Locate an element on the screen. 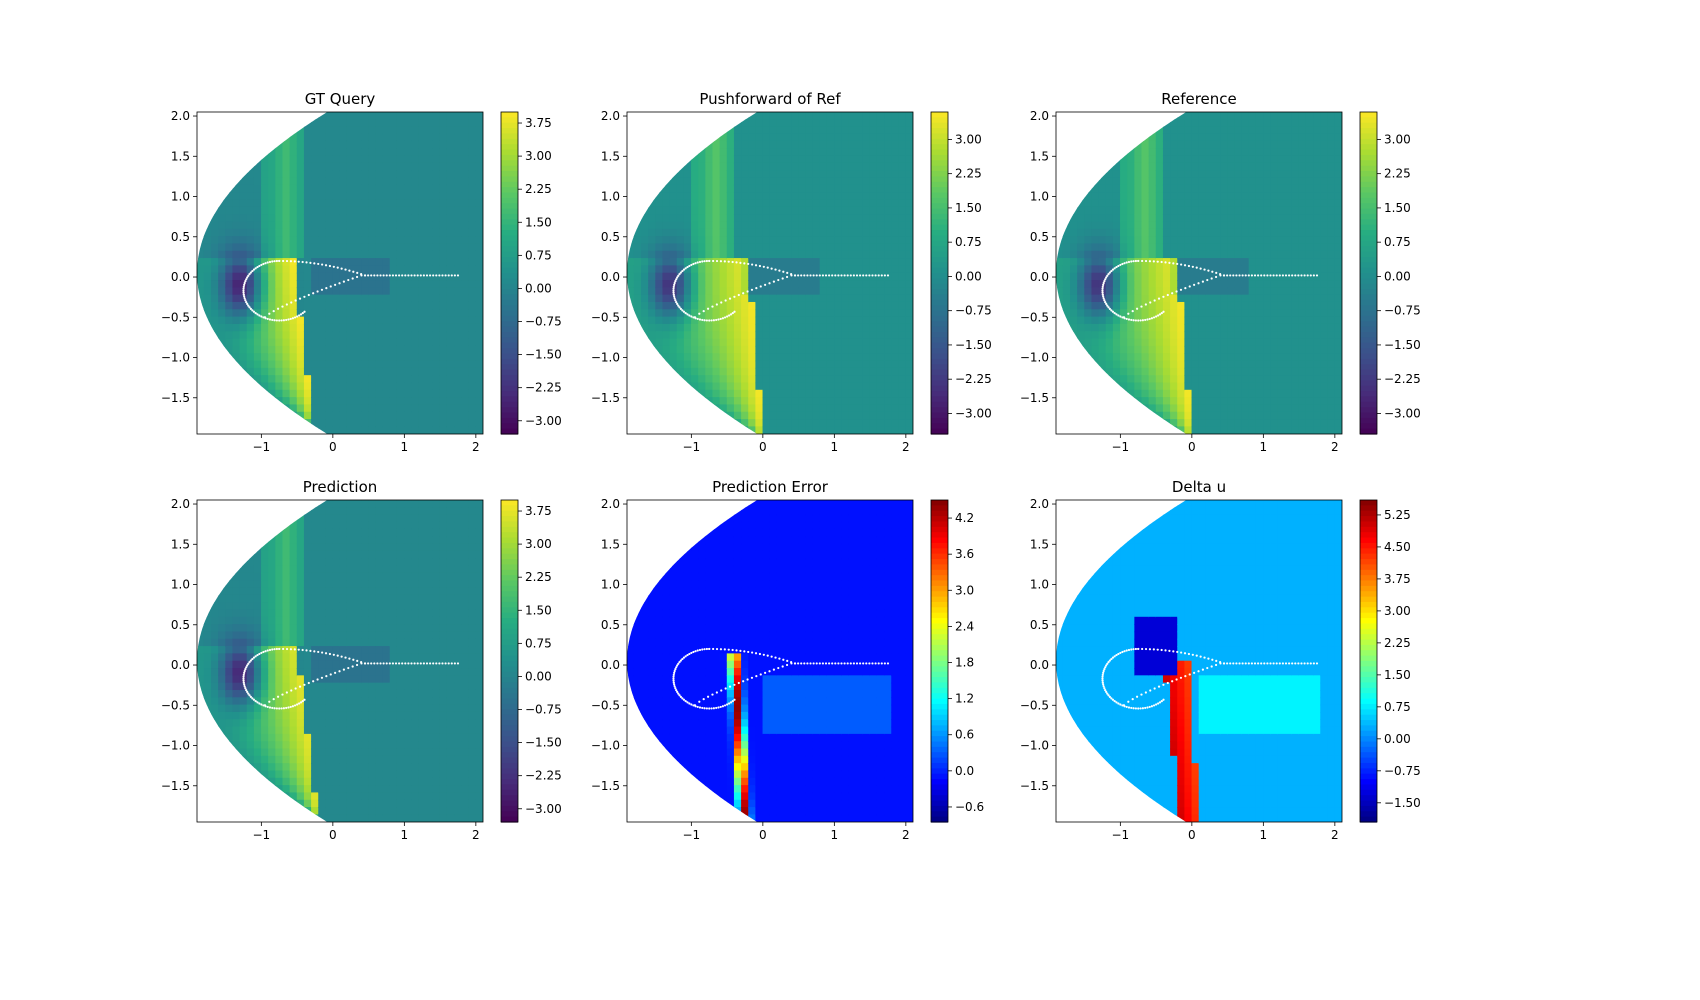 This screenshot has width=1700, height=1000. y-tick-label: −1.0 is located at coordinates (175, 358).